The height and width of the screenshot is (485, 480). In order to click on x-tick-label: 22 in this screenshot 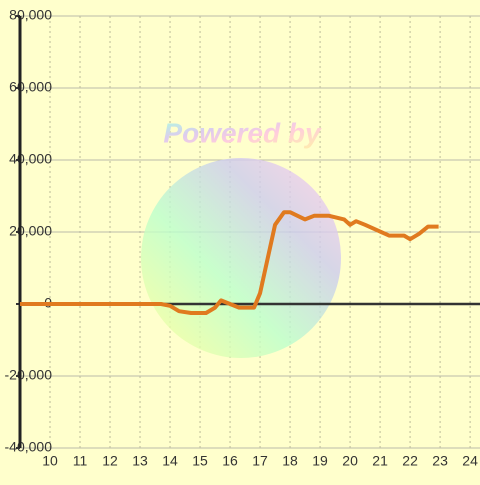, I will do `click(410, 461)`.